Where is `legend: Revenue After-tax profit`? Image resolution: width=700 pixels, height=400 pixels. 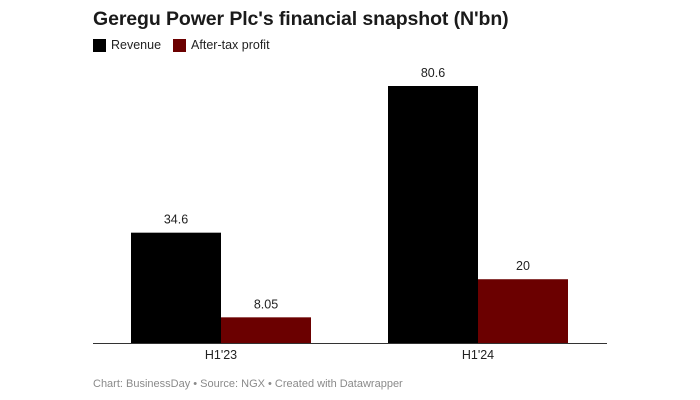
legend: Revenue After-tax profit is located at coordinates (187, 45).